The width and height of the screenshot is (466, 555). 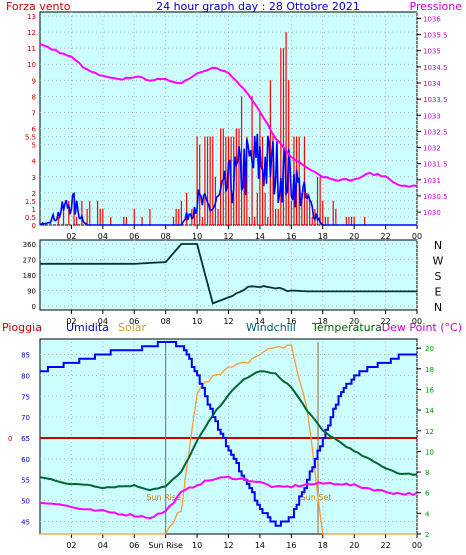 What do you see at coordinates (271, 327) in the screenshot?
I see `legend-windchill: Windchill` at bounding box center [271, 327].